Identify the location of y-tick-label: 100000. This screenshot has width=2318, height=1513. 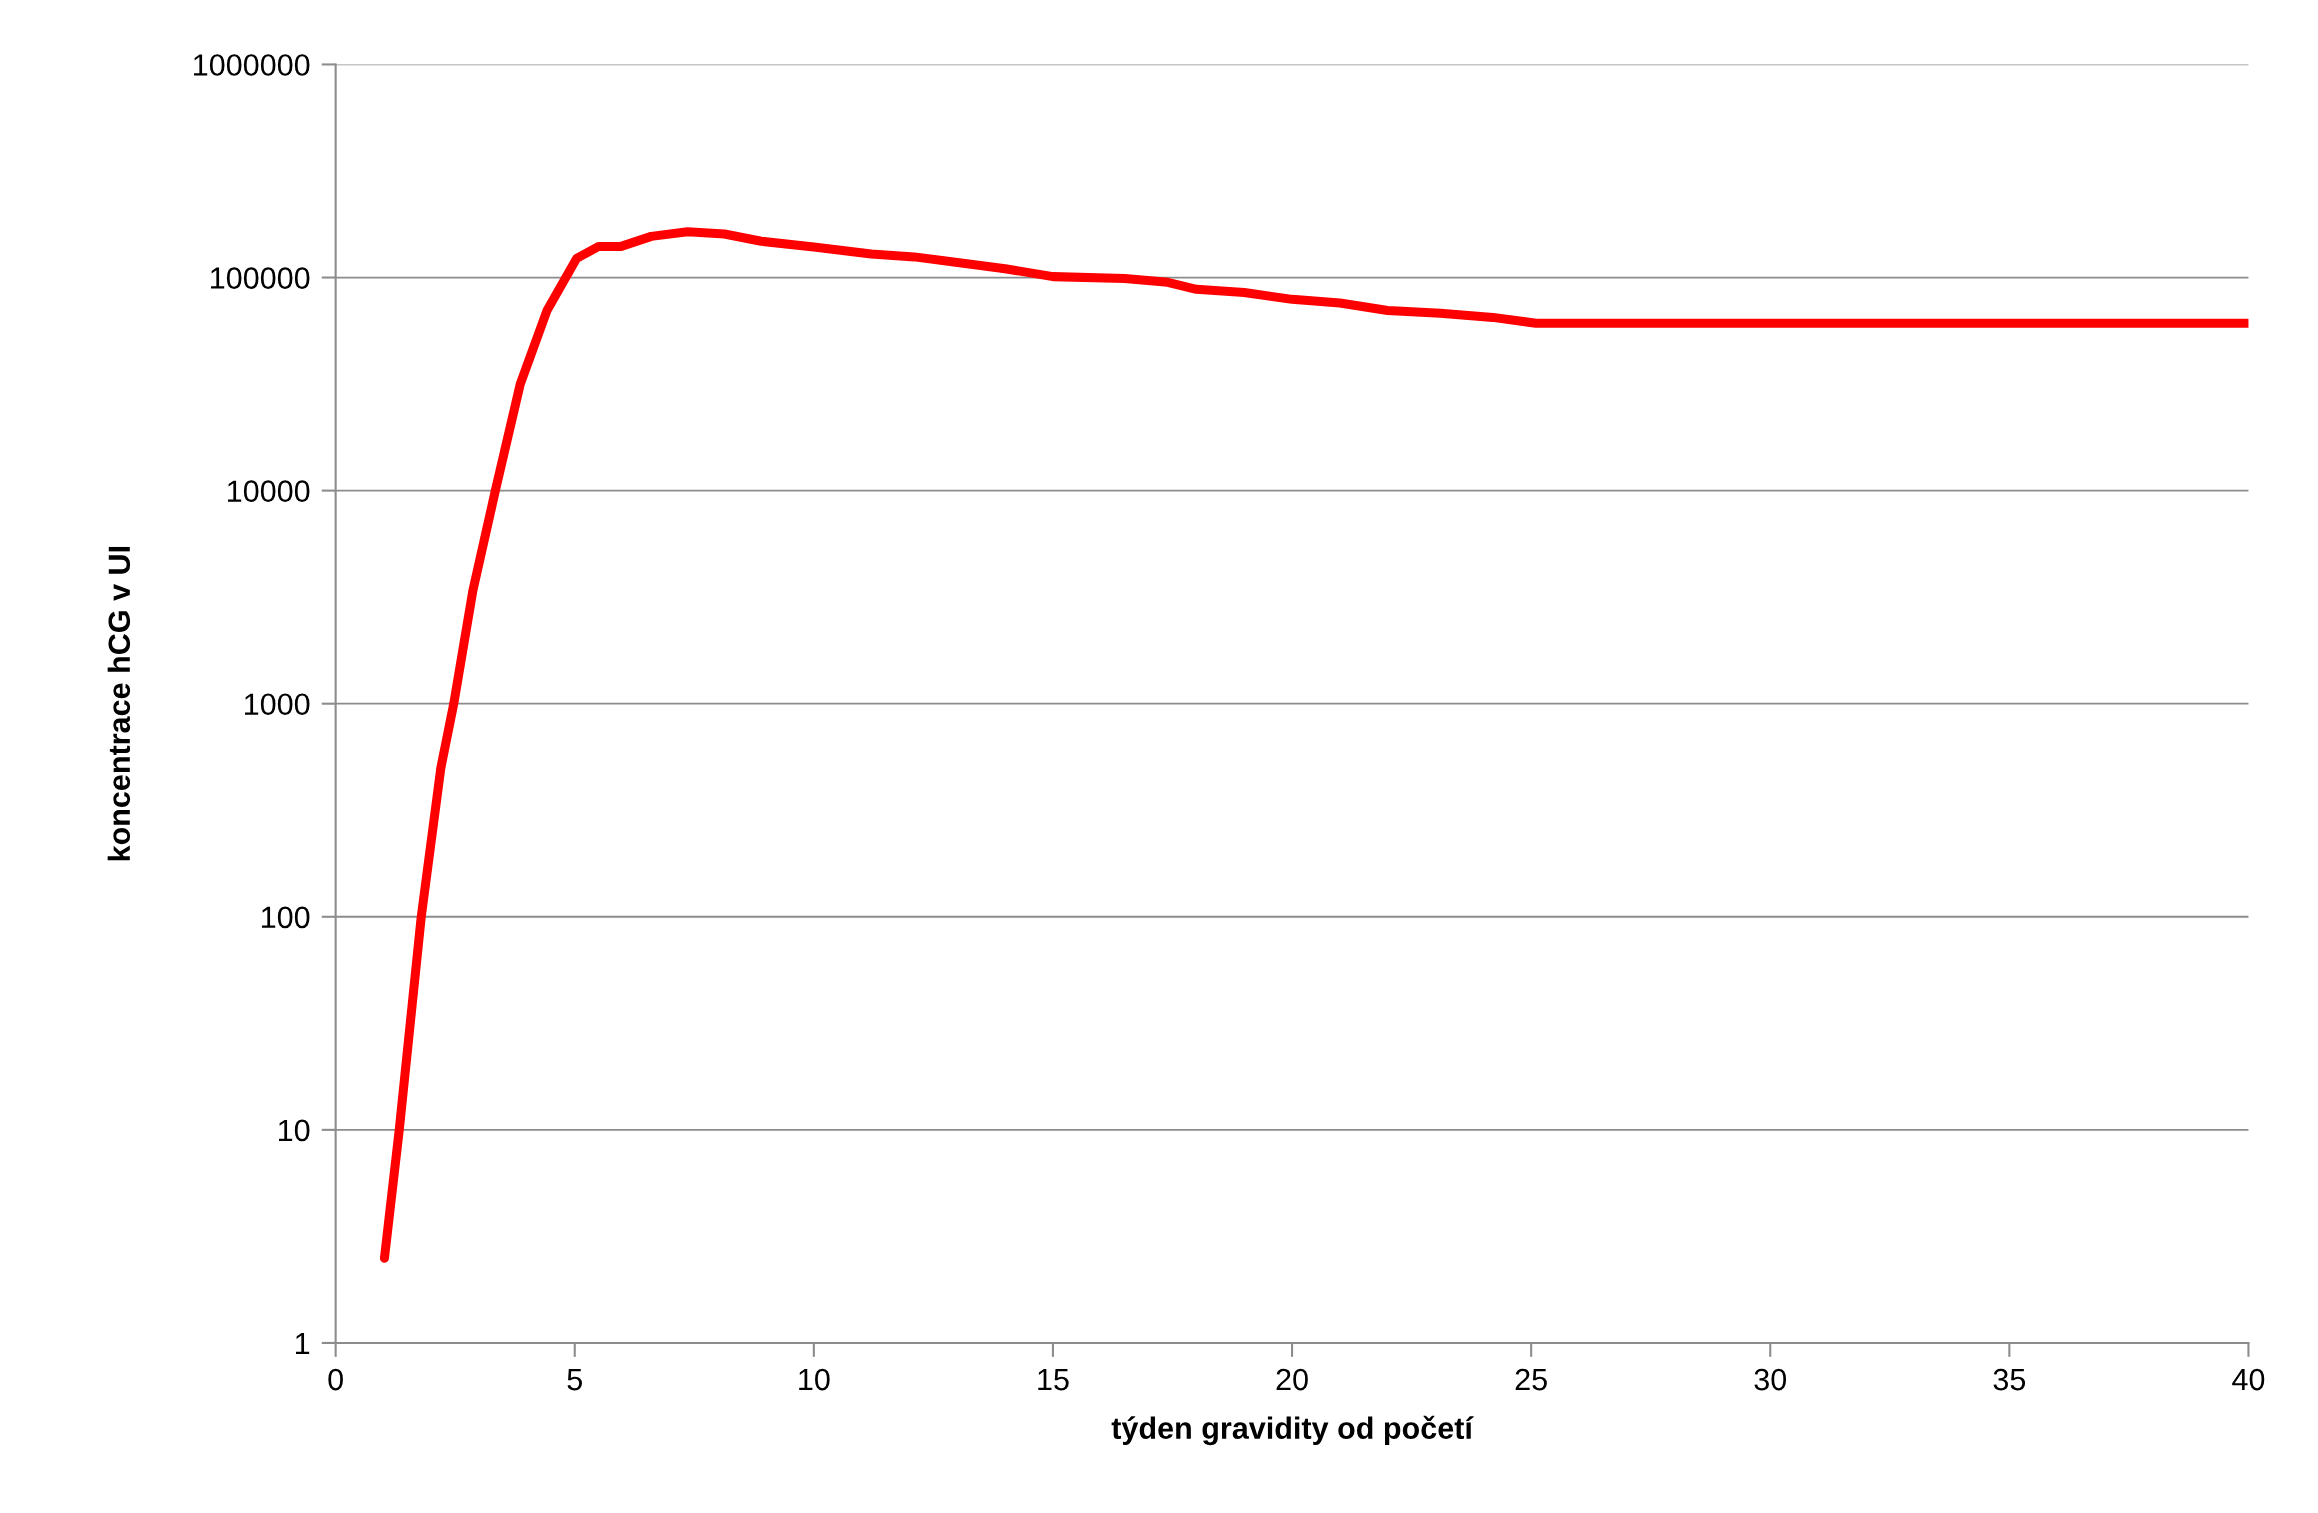
(260, 278).